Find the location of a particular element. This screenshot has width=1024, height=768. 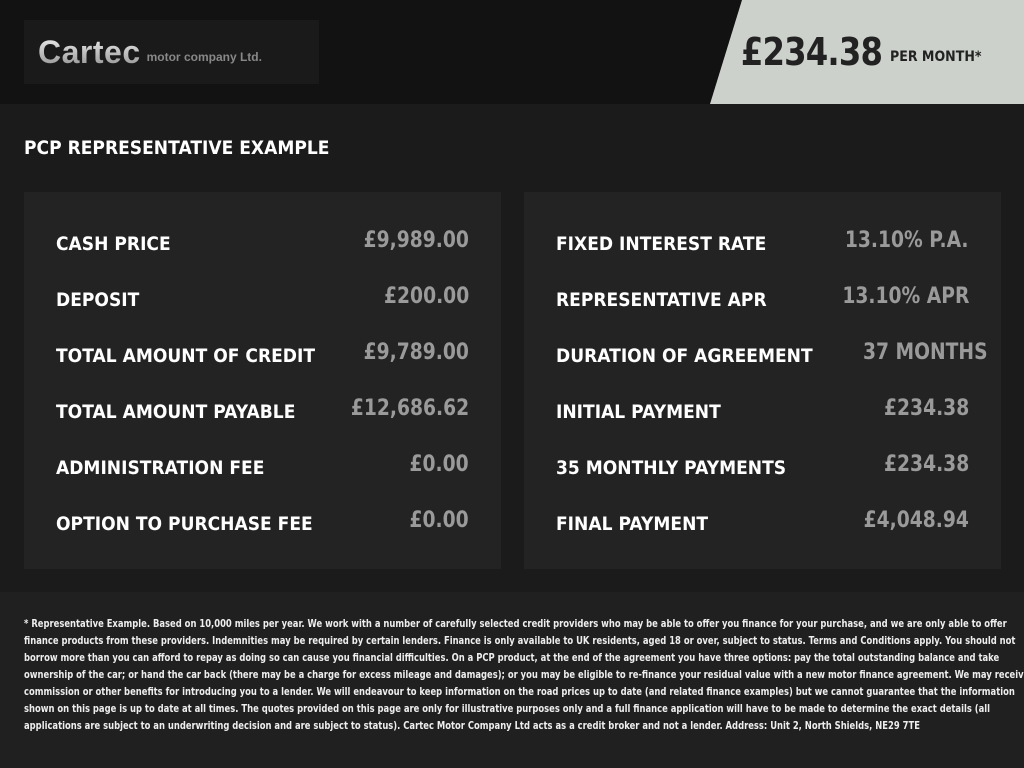

finance-label: ADMINISTRATION FEE is located at coordinates (160, 468).